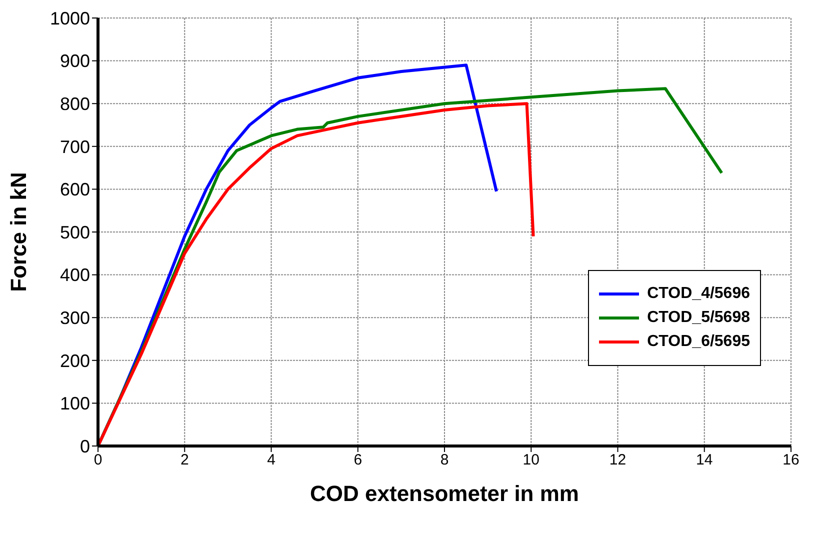 This screenshot has width=819, height=534. What do you see at coordinates (698, 294) in the screenshot?
I see `legend-label: CTOD_4/5696` at bounding box center [698, 294].